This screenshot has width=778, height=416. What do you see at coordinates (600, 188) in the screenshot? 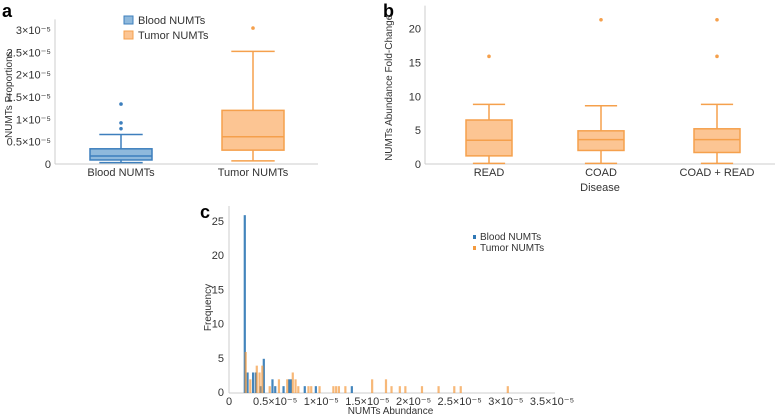
I see `x-axis-label: Disease` at bounding box center [600, 188].